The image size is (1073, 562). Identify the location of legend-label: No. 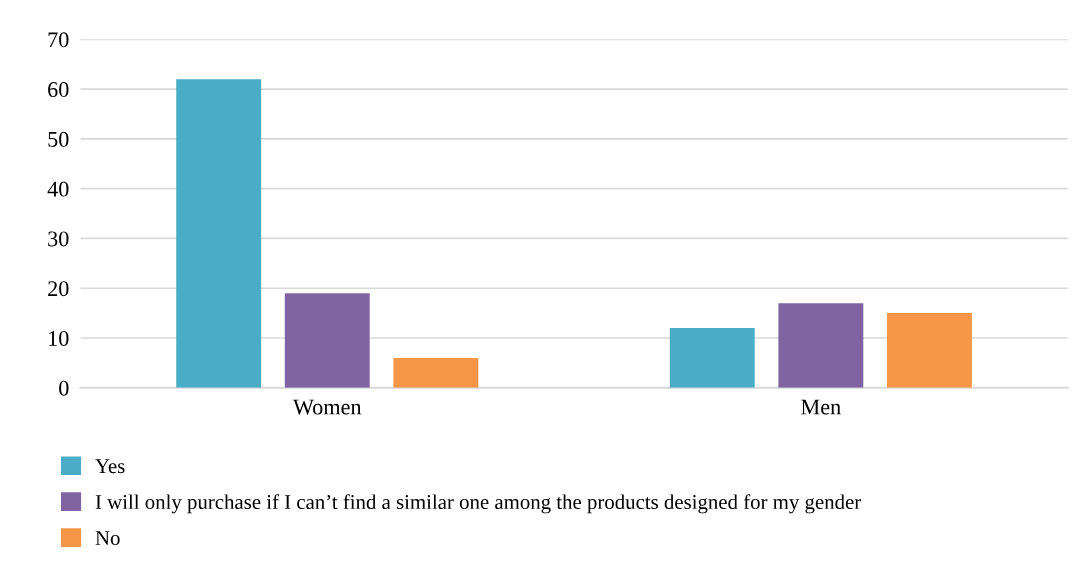
(107, 538).